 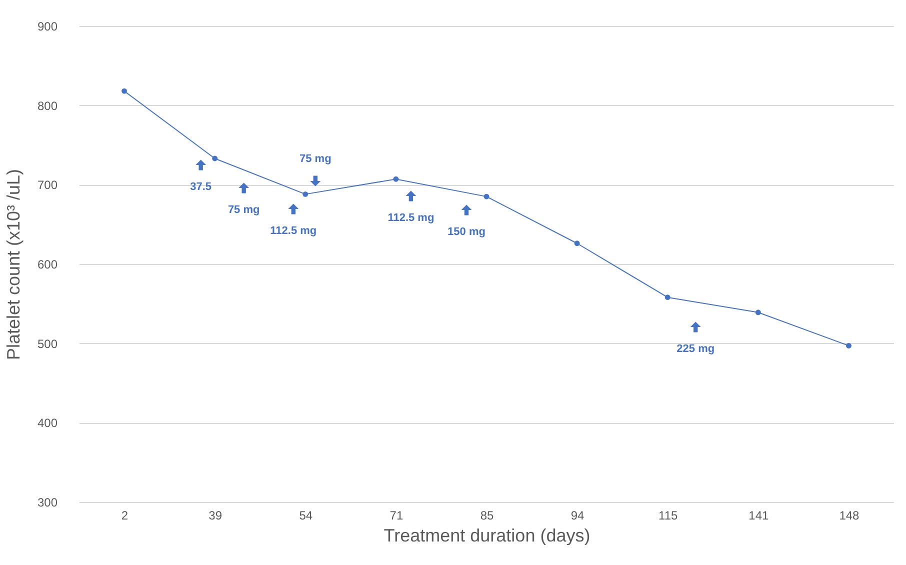 What do you see at coordinates (397, 515) in the screenshot?
I see `x-tick-label: 71` at bounding box center [397, 515].